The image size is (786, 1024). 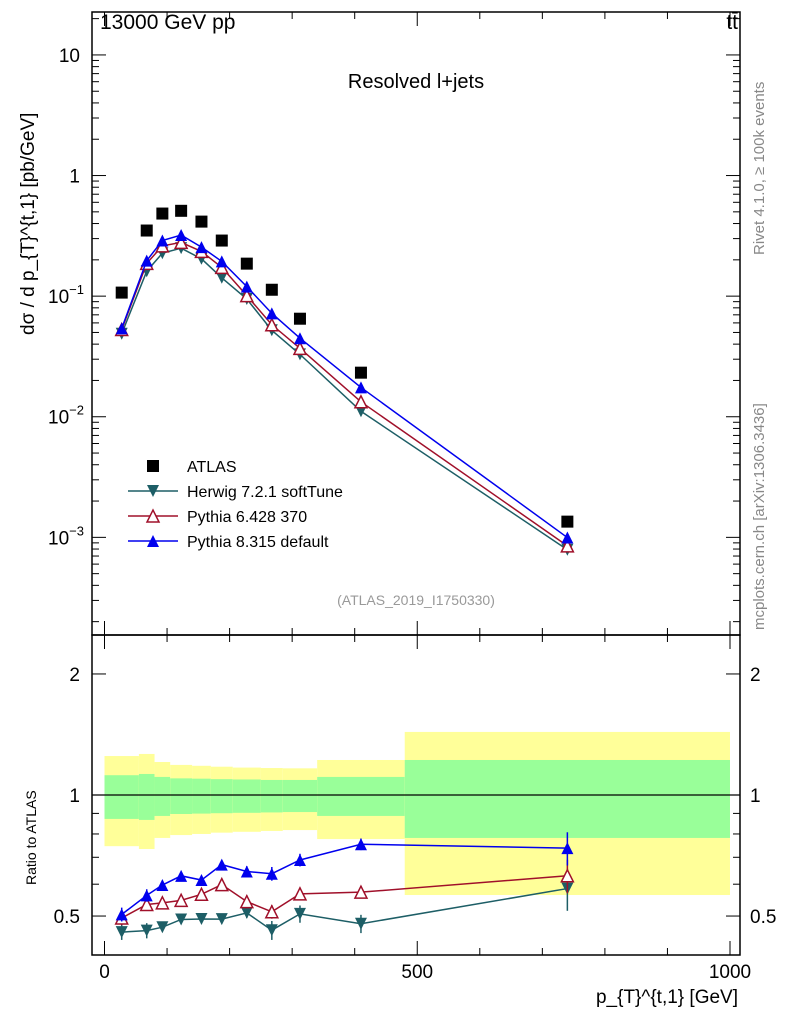 I want to click on x-tick-label: 0, so click(x=104, y=972).